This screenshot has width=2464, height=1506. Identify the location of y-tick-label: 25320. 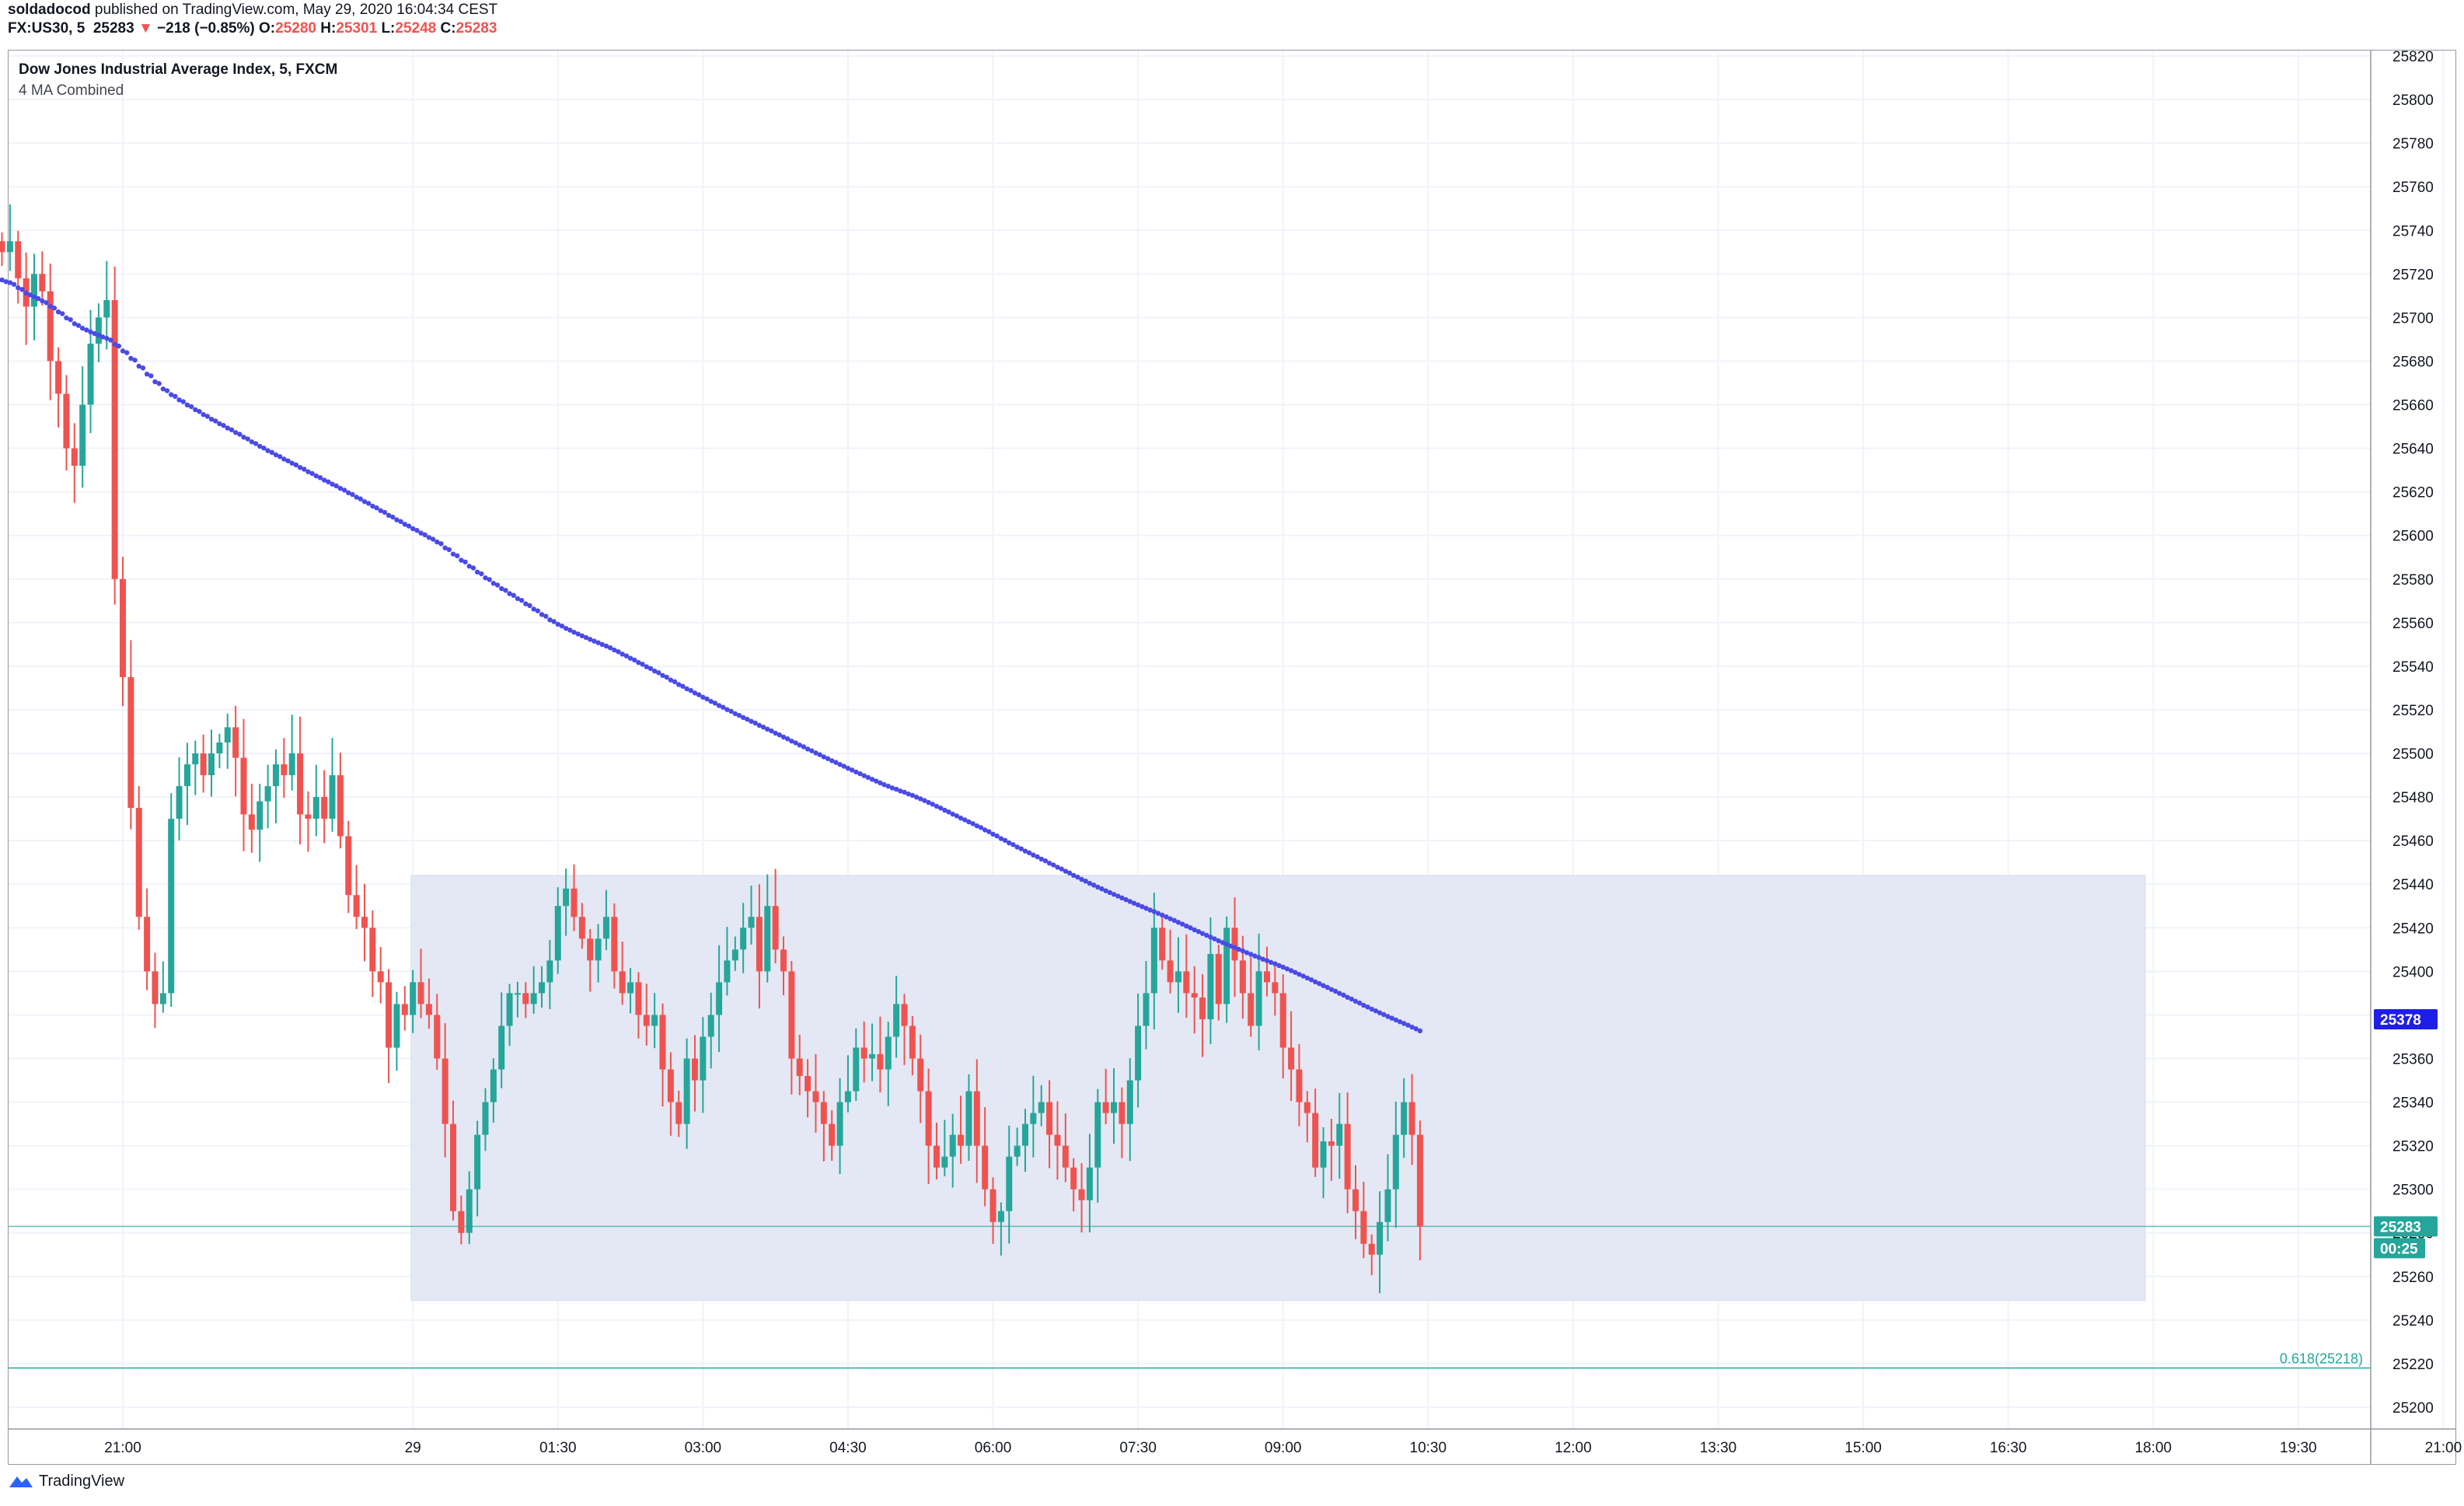
(2413, 1147).